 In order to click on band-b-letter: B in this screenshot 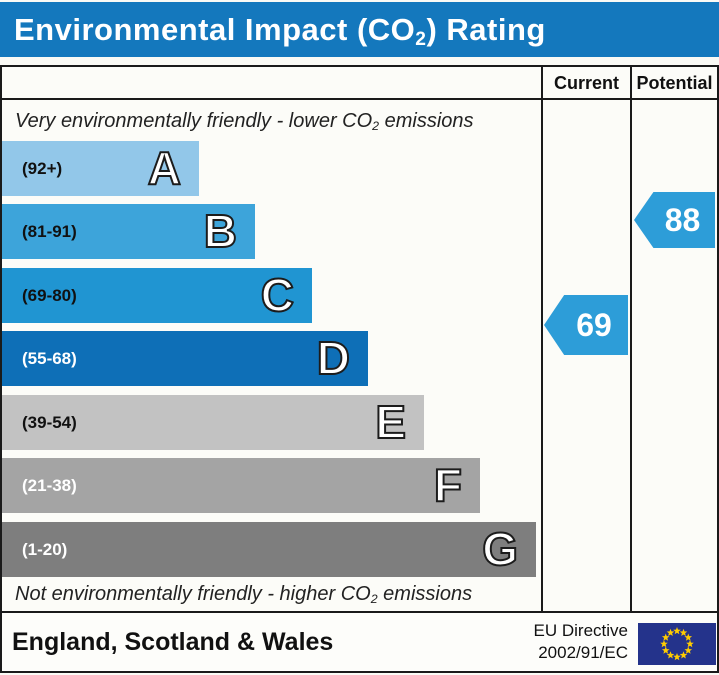, I will do `click(220, 231)`.